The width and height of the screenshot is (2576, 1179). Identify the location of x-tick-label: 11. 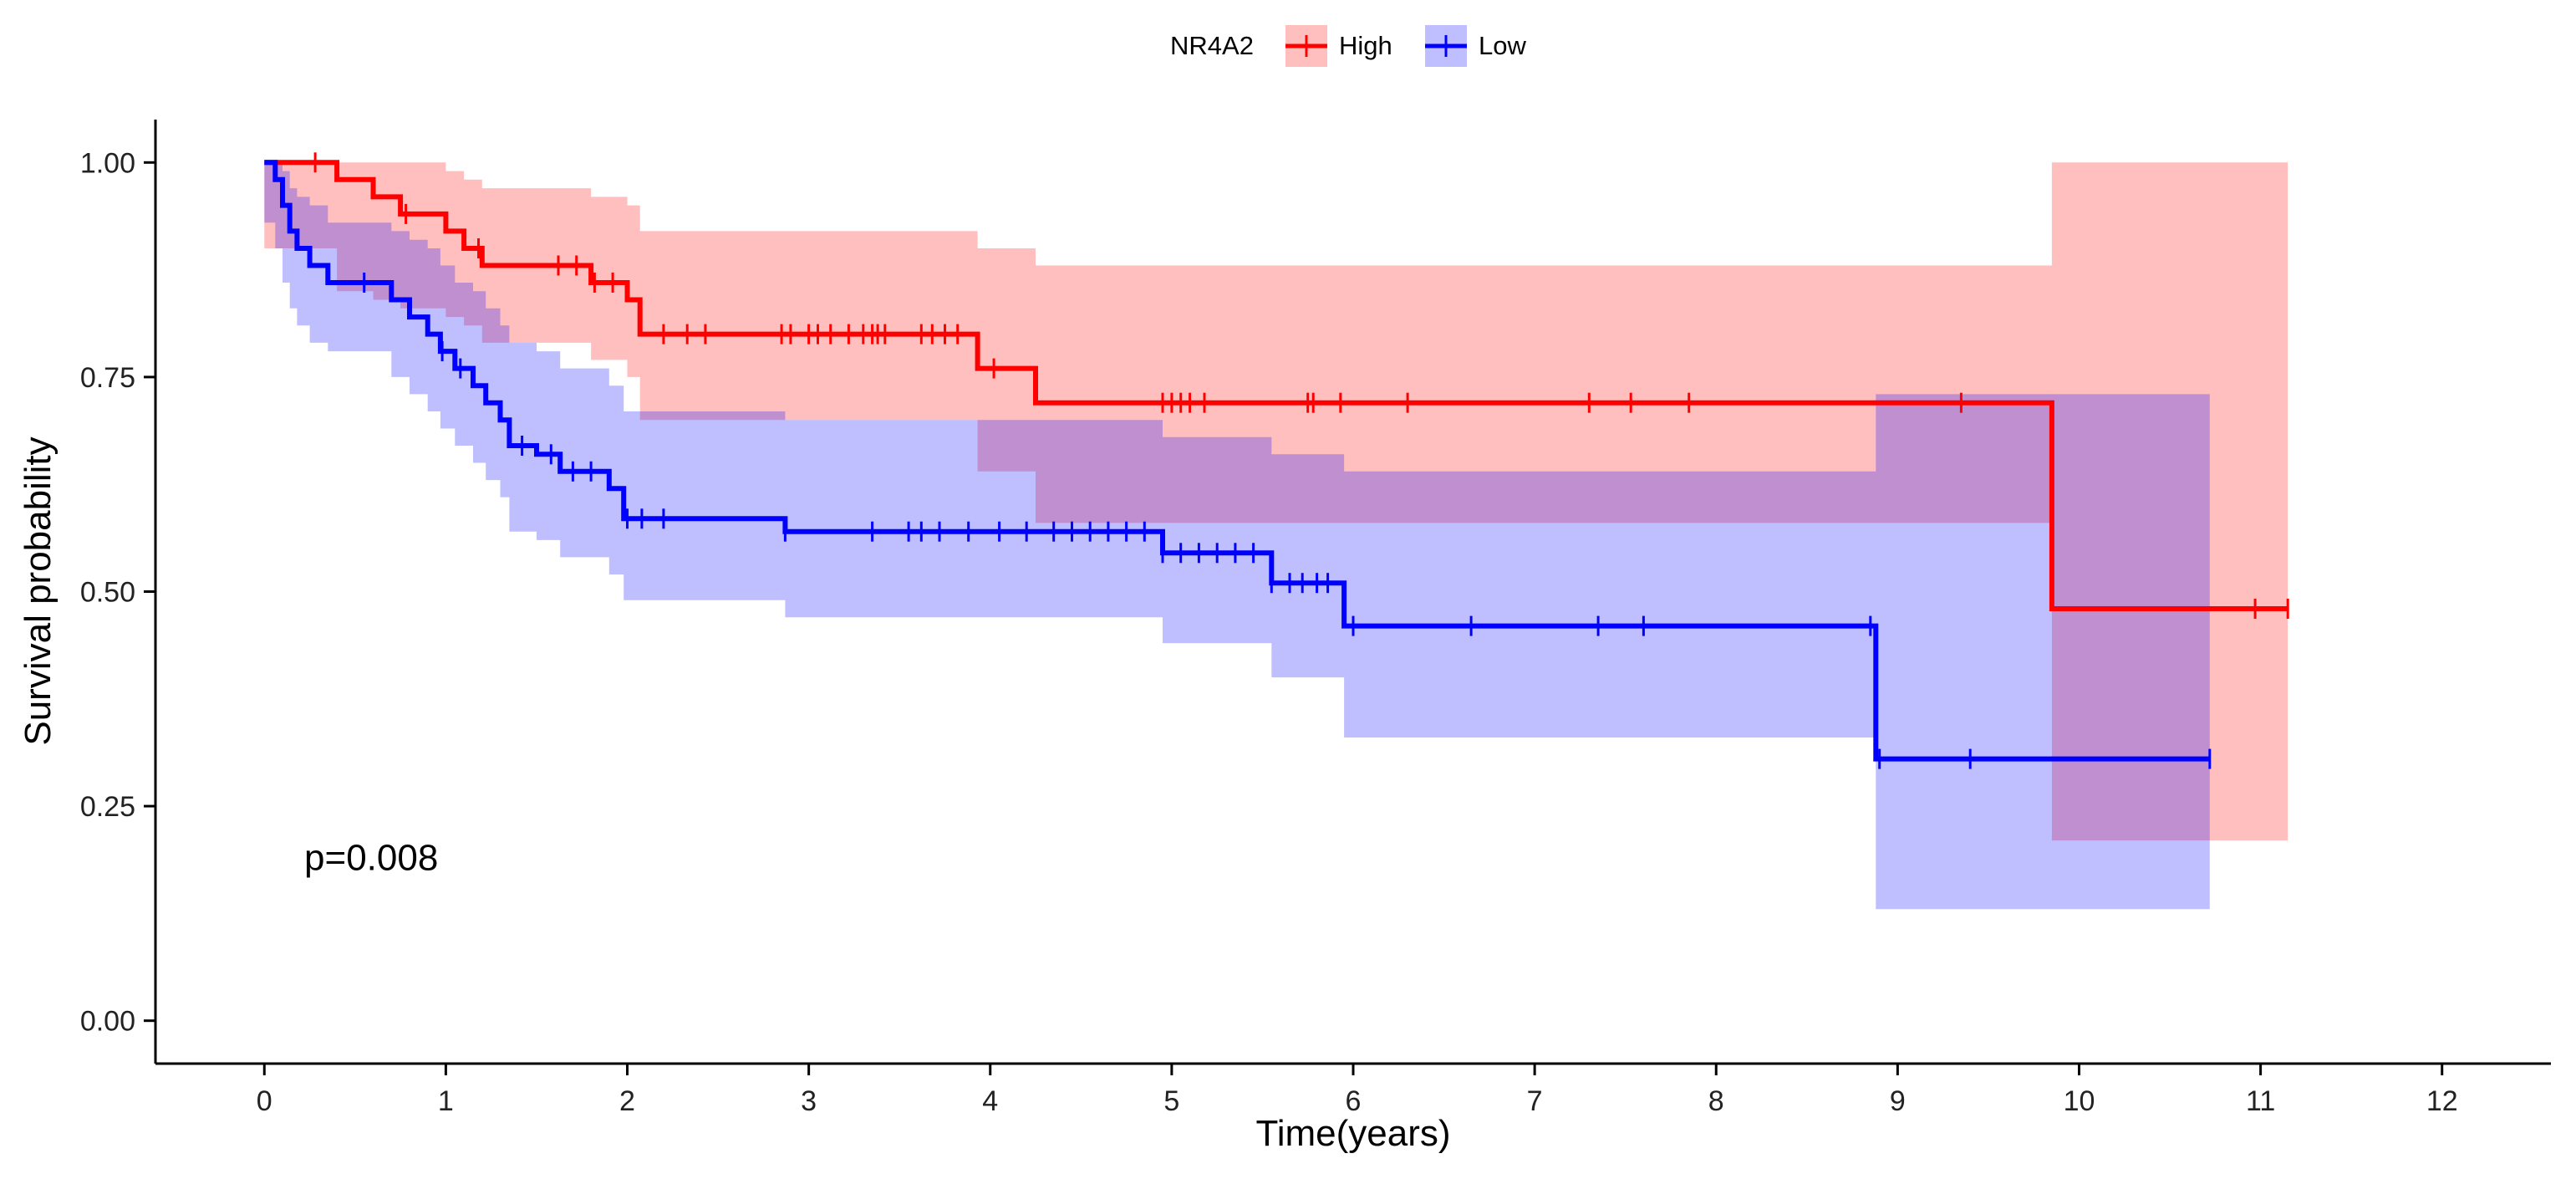
(2260, 1101).